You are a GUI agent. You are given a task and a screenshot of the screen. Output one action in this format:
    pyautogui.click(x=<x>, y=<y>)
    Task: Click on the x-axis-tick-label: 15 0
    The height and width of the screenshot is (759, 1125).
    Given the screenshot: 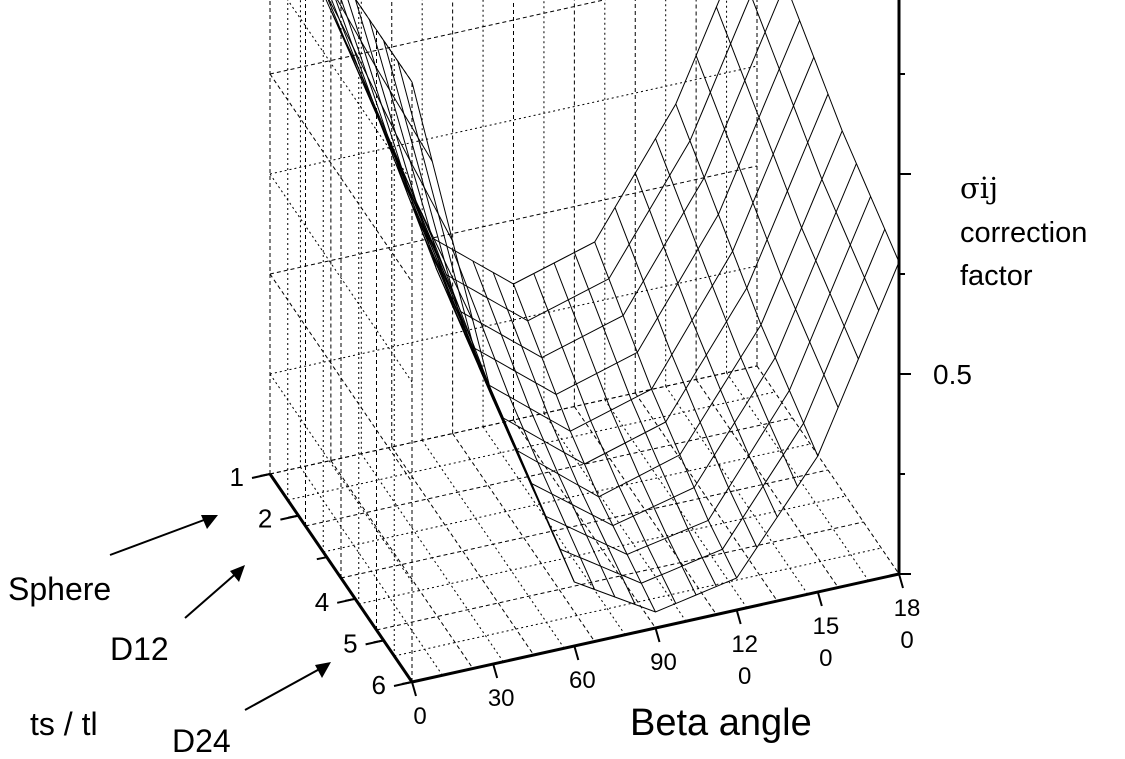 What is the action you would take?
    pyautogui.click(x=825, y=642)
    